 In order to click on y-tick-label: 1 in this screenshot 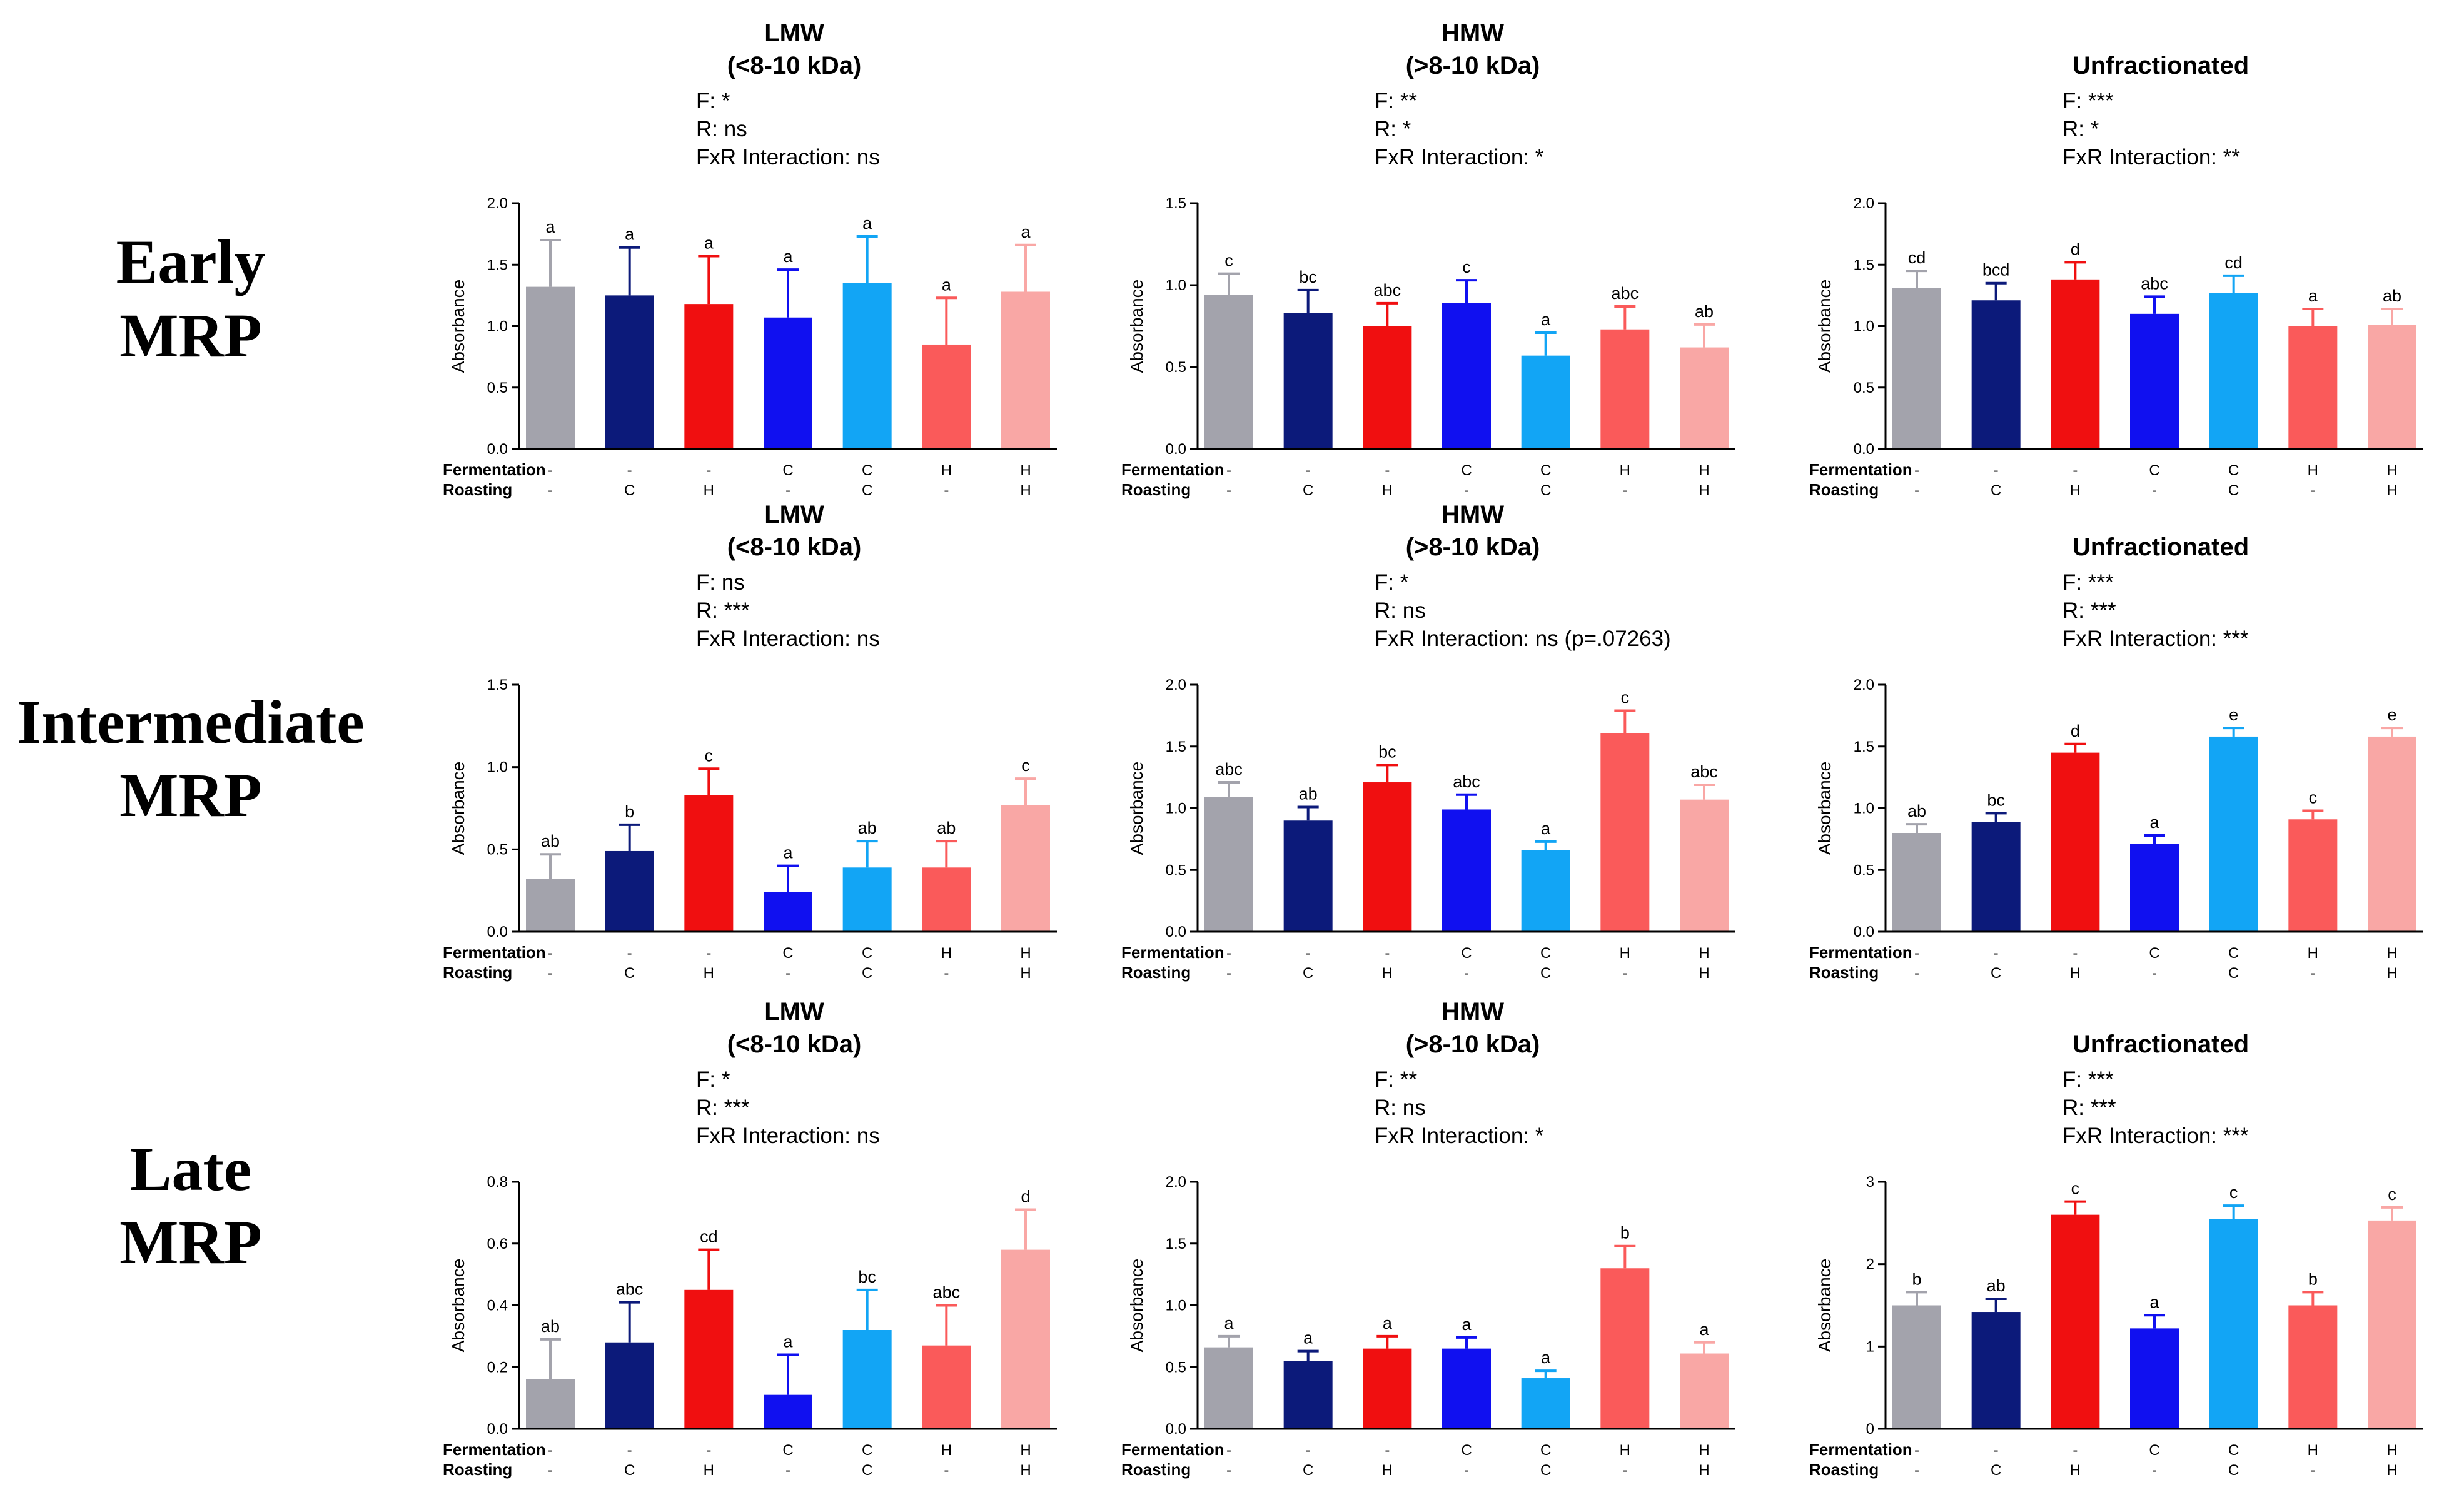, I will do `click(1870, 1347)`.